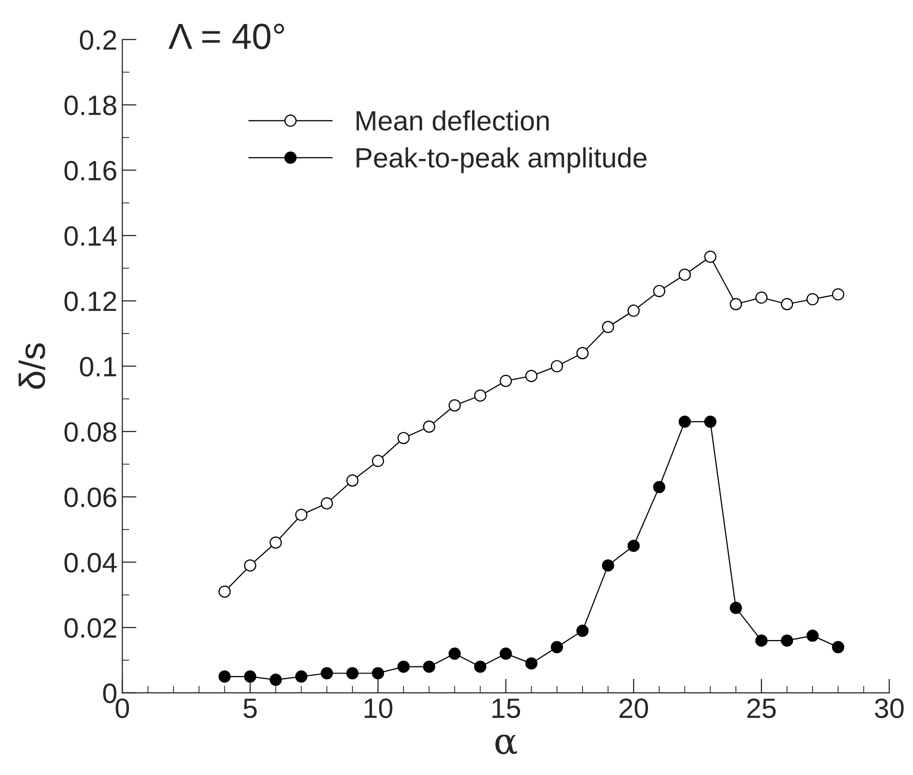  What do you see at coordinates (90, 170) in the screenshot?
I see `y-tick-label: 0.16` at bounding box center [90, 170].